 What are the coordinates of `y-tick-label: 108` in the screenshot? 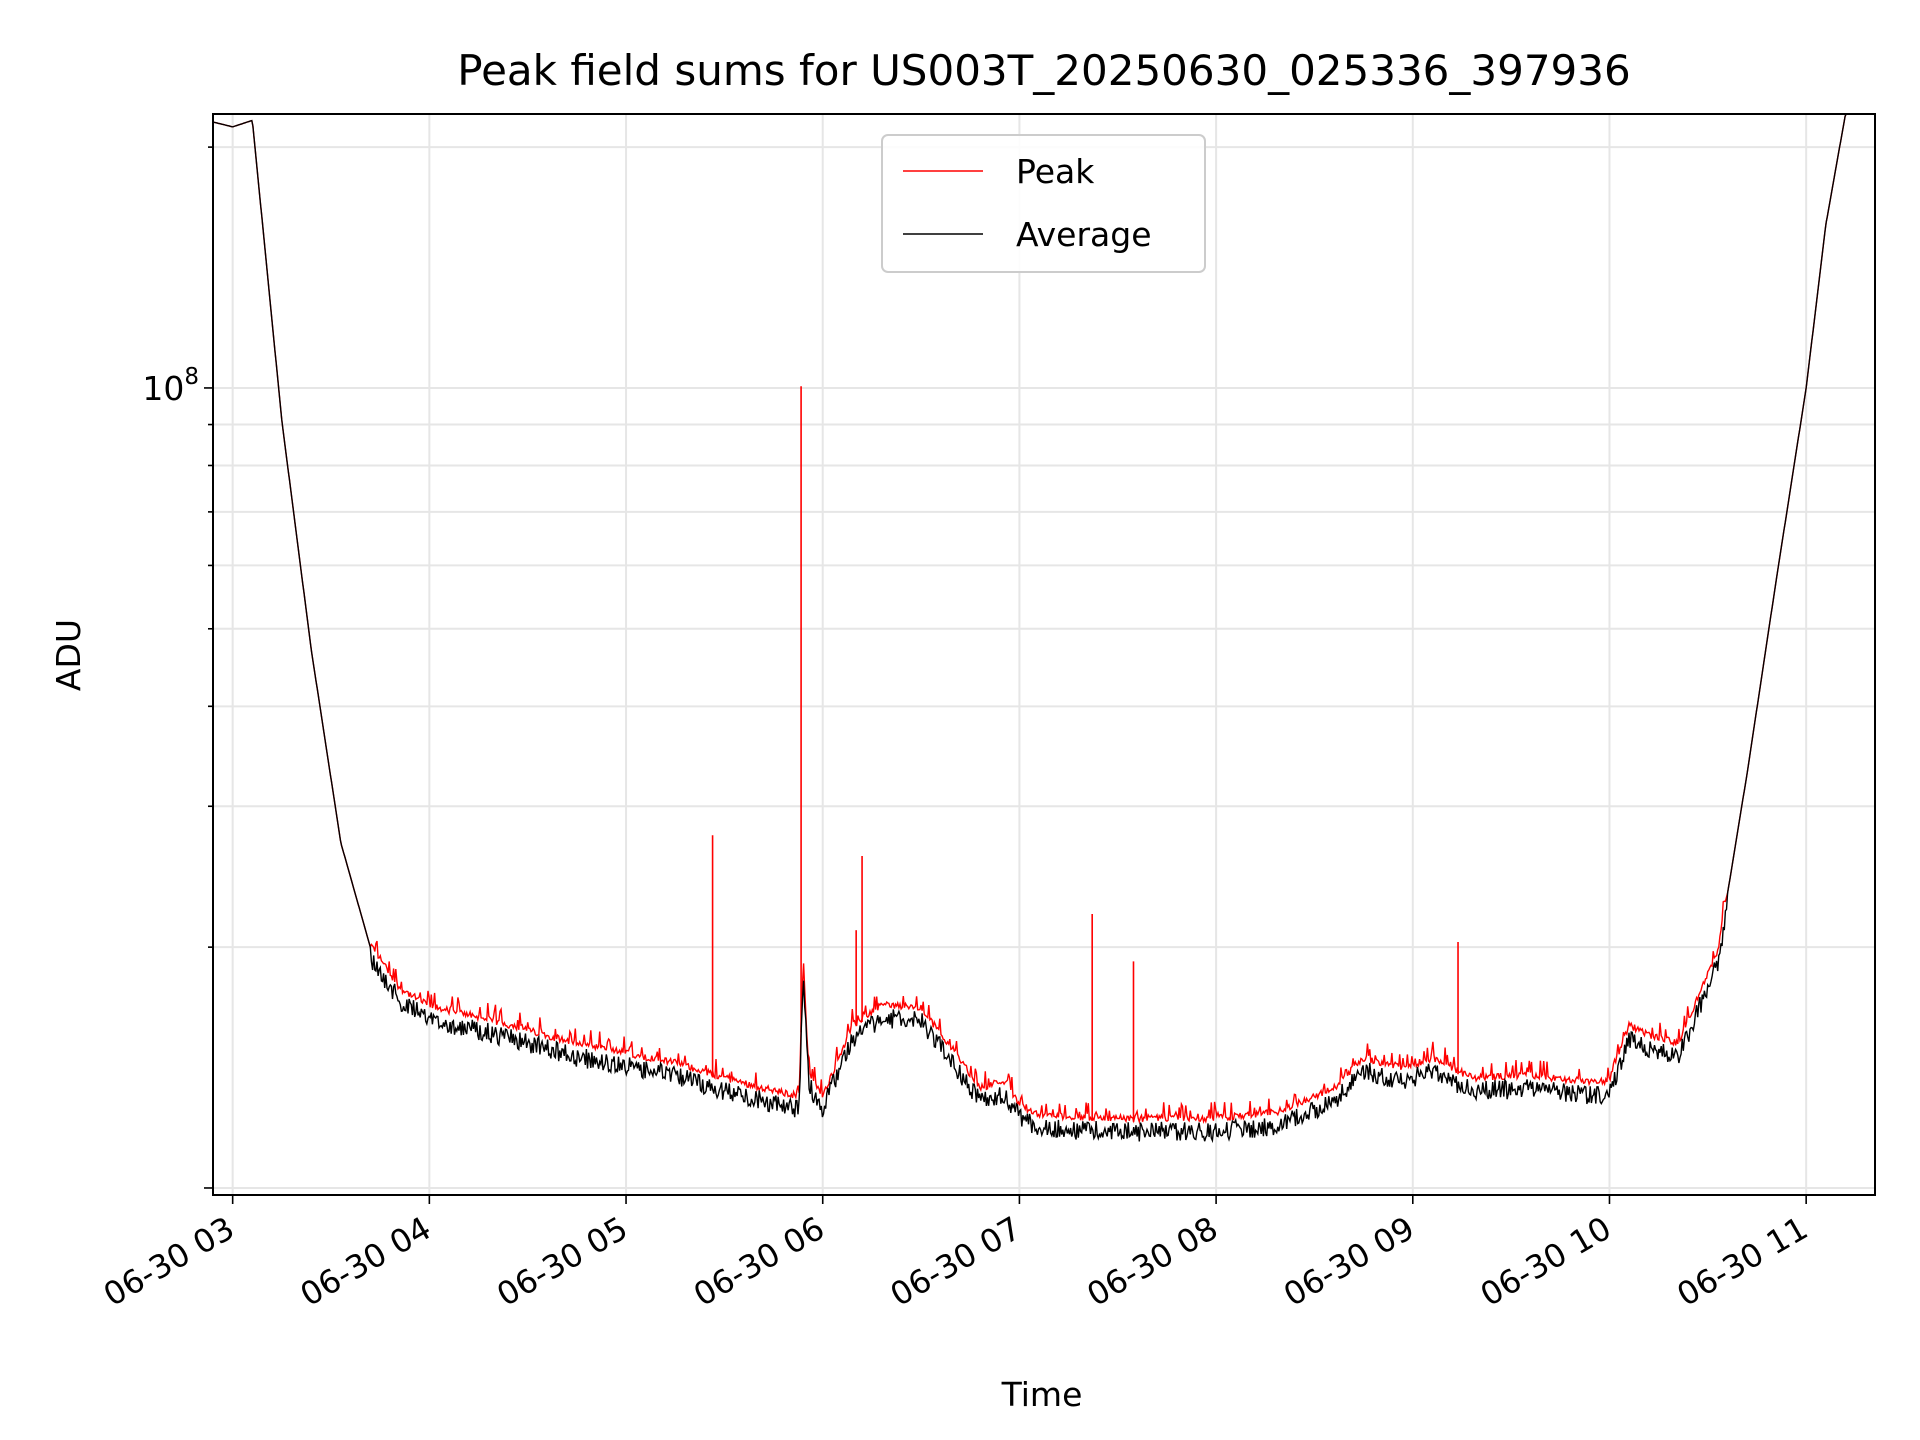 It's located at (170, 386).